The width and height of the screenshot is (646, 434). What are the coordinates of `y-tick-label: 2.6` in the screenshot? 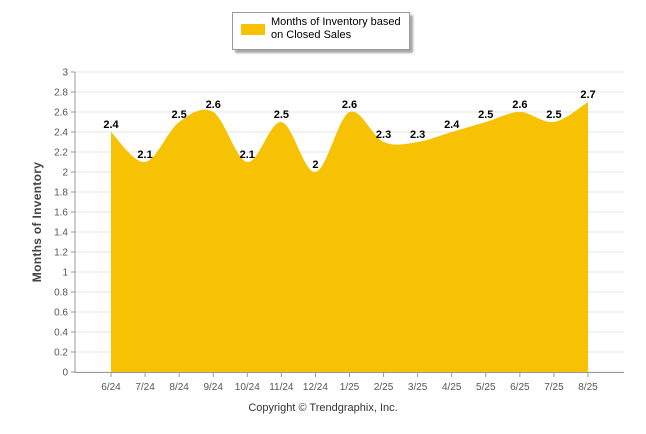 It's located at (61, 113).